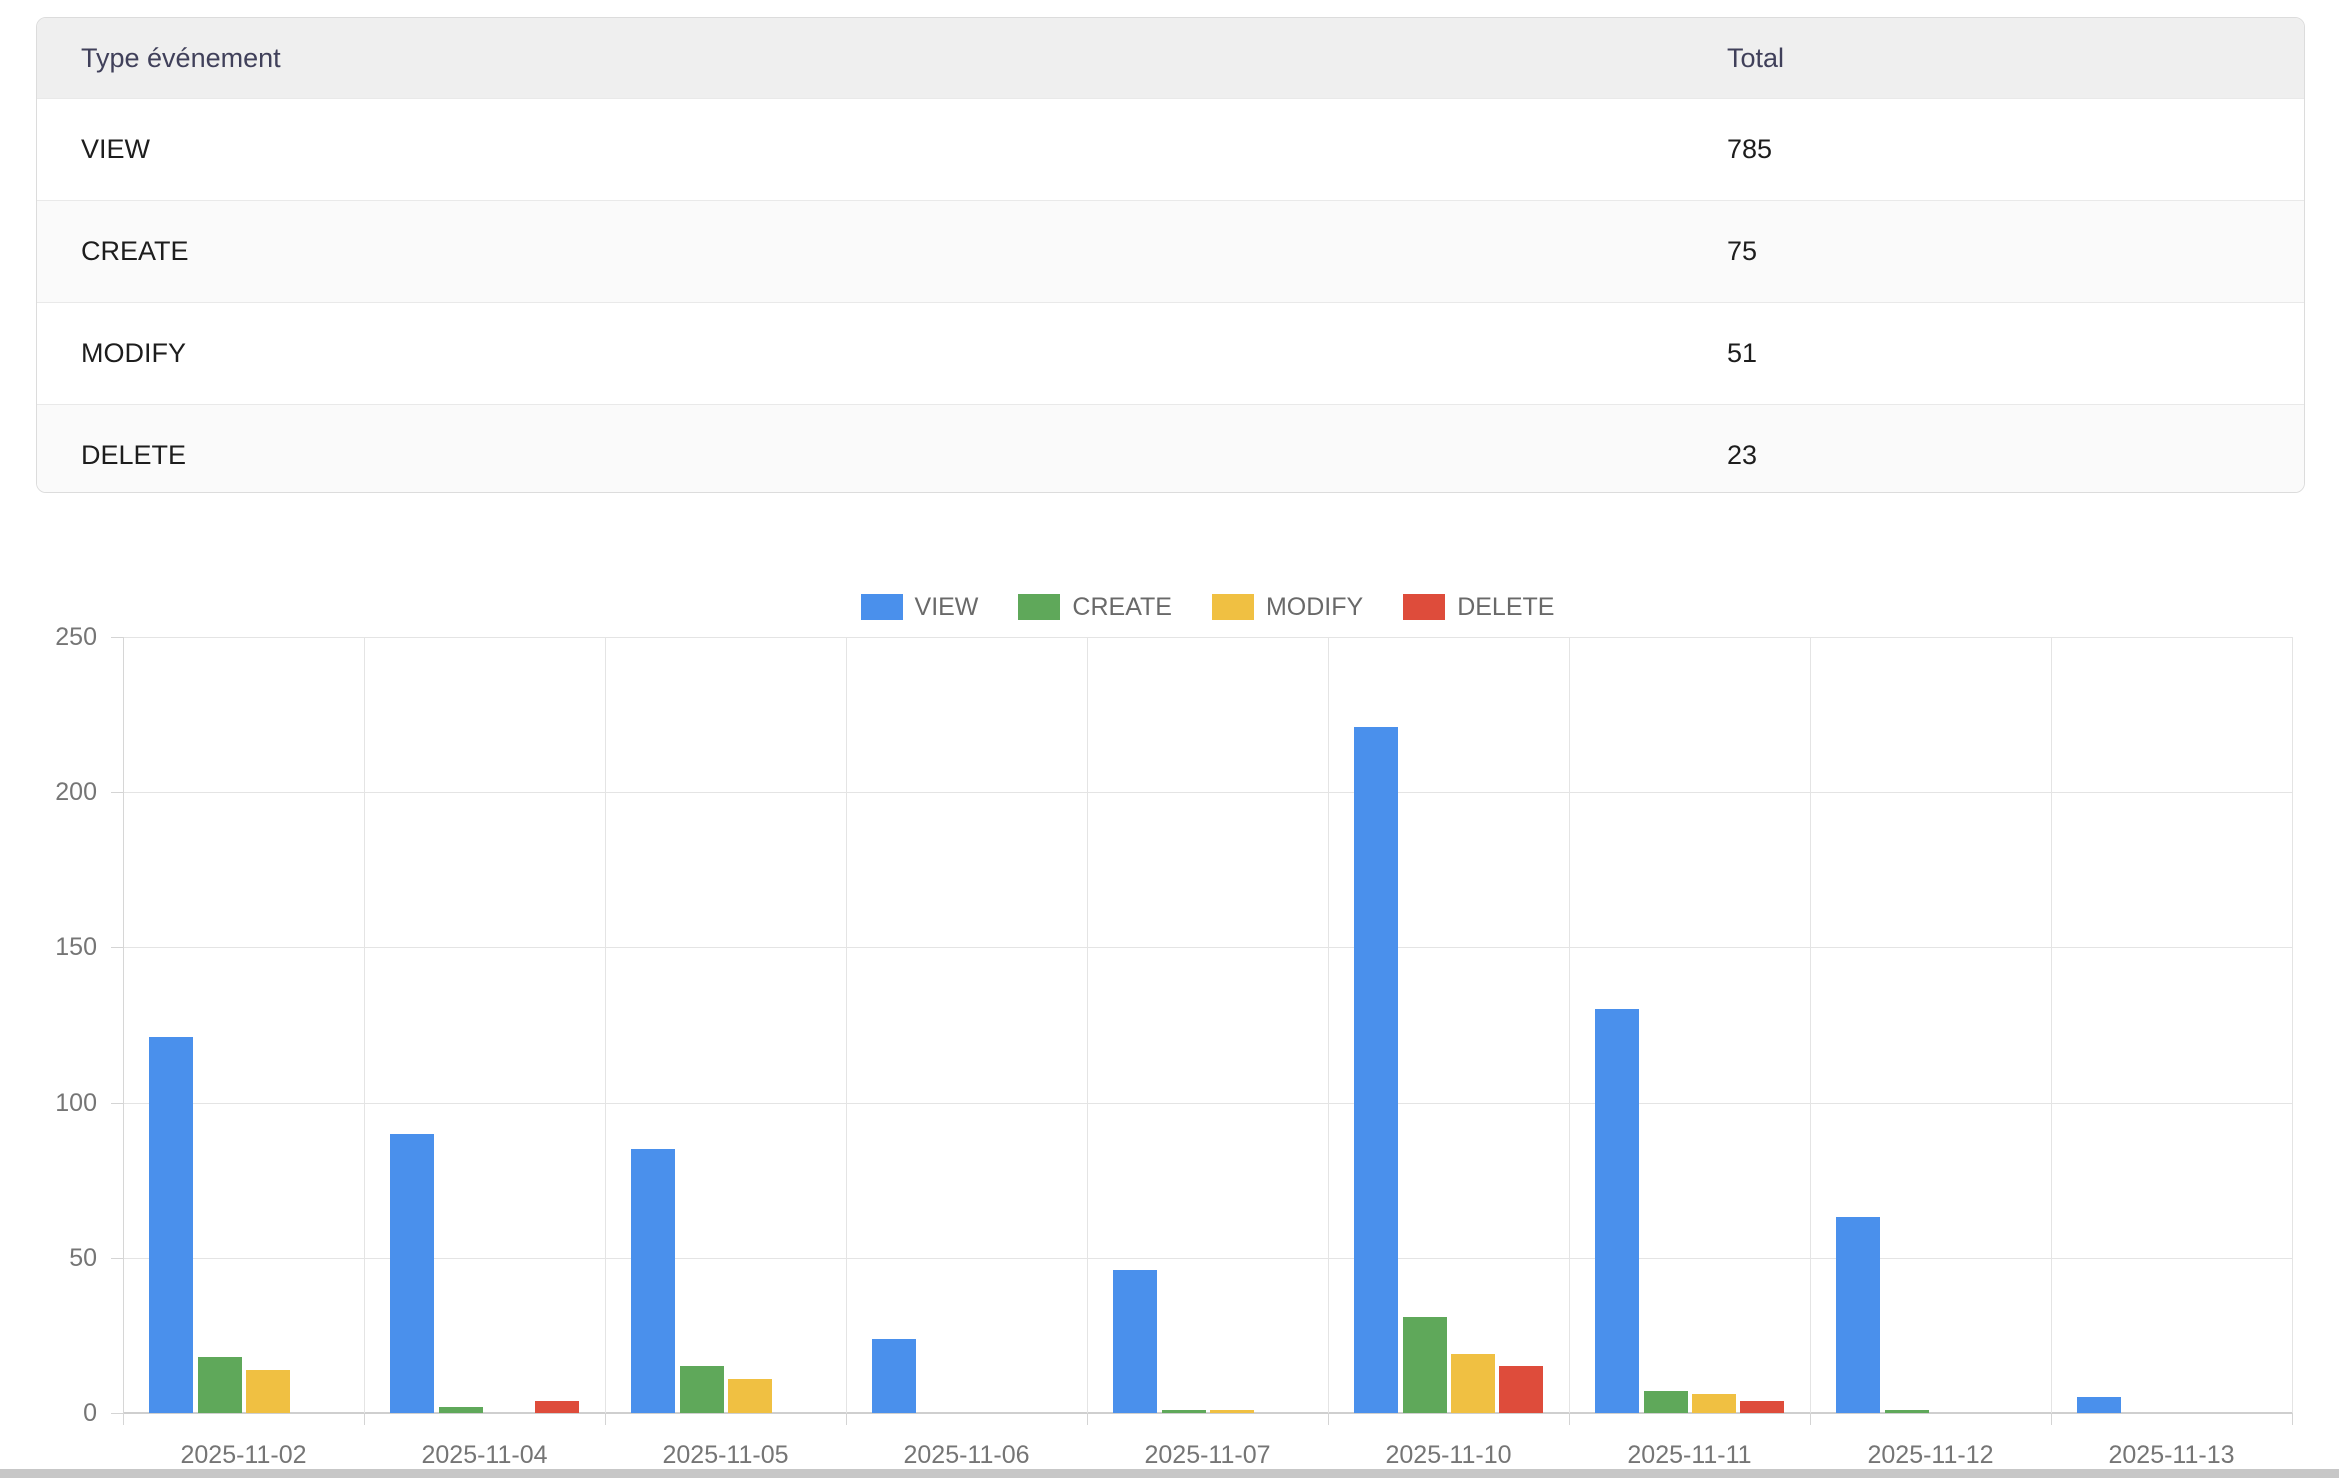  I want to click on x-axis-label: 2025-11-06, so click(966, 1455).